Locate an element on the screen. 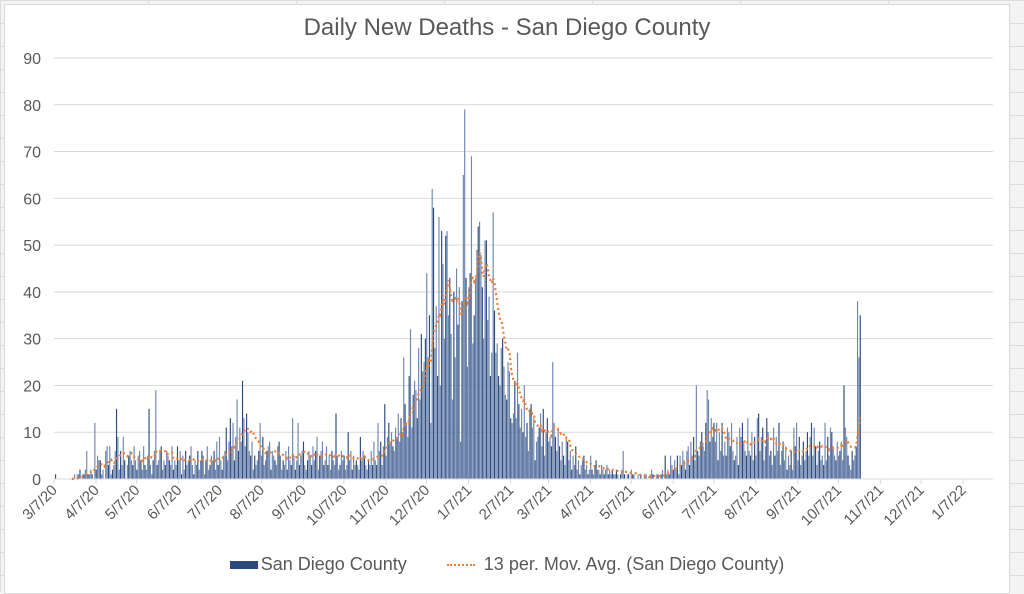  x-tick-label: 5/7/20 is located at coordinates (123, 503).